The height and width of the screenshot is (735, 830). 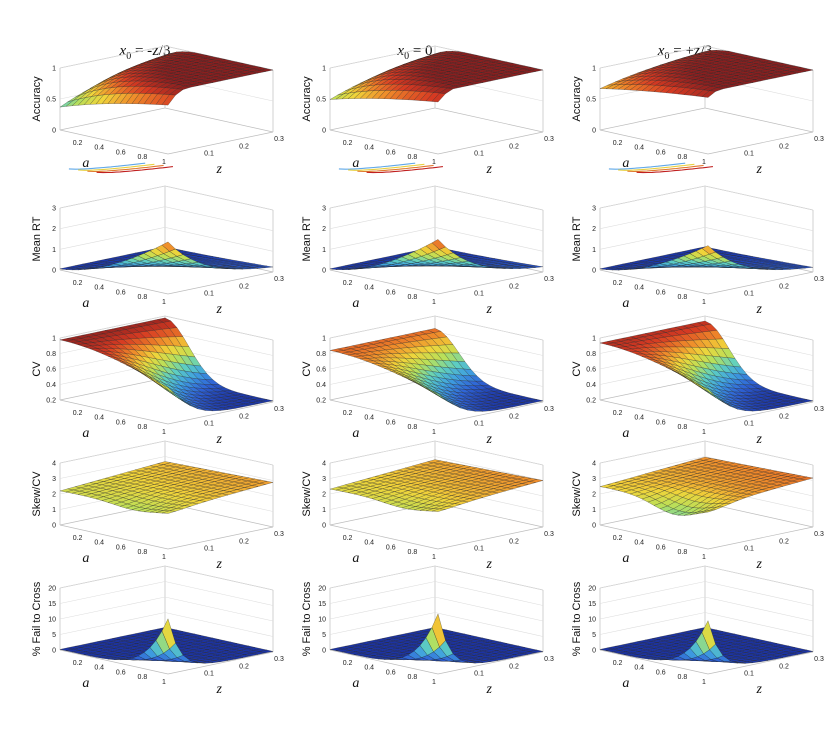 What do you see at coordinates (591, 401) in the screenshot?
I see `z-tick-label: 0.2` at bounding box center [591, 401].